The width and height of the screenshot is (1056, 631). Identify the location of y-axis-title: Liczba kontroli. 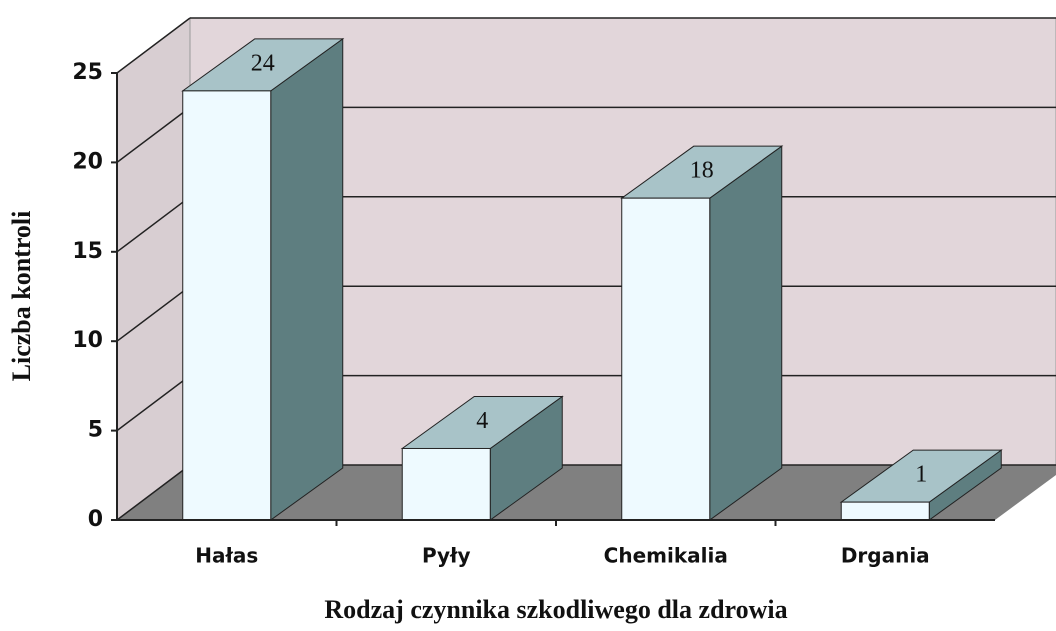
(21, 296).